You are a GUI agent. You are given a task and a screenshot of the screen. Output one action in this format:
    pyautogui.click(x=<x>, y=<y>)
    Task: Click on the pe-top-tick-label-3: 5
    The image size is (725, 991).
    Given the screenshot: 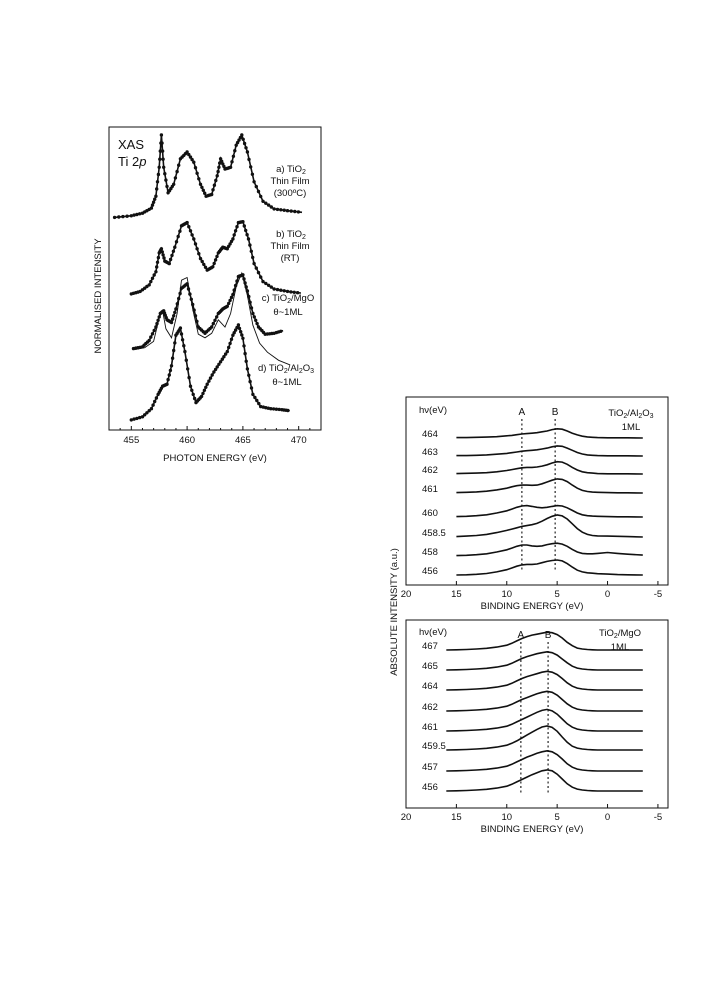 What is the action you would take?
    pyautogui.click(x=557, y=594)
    